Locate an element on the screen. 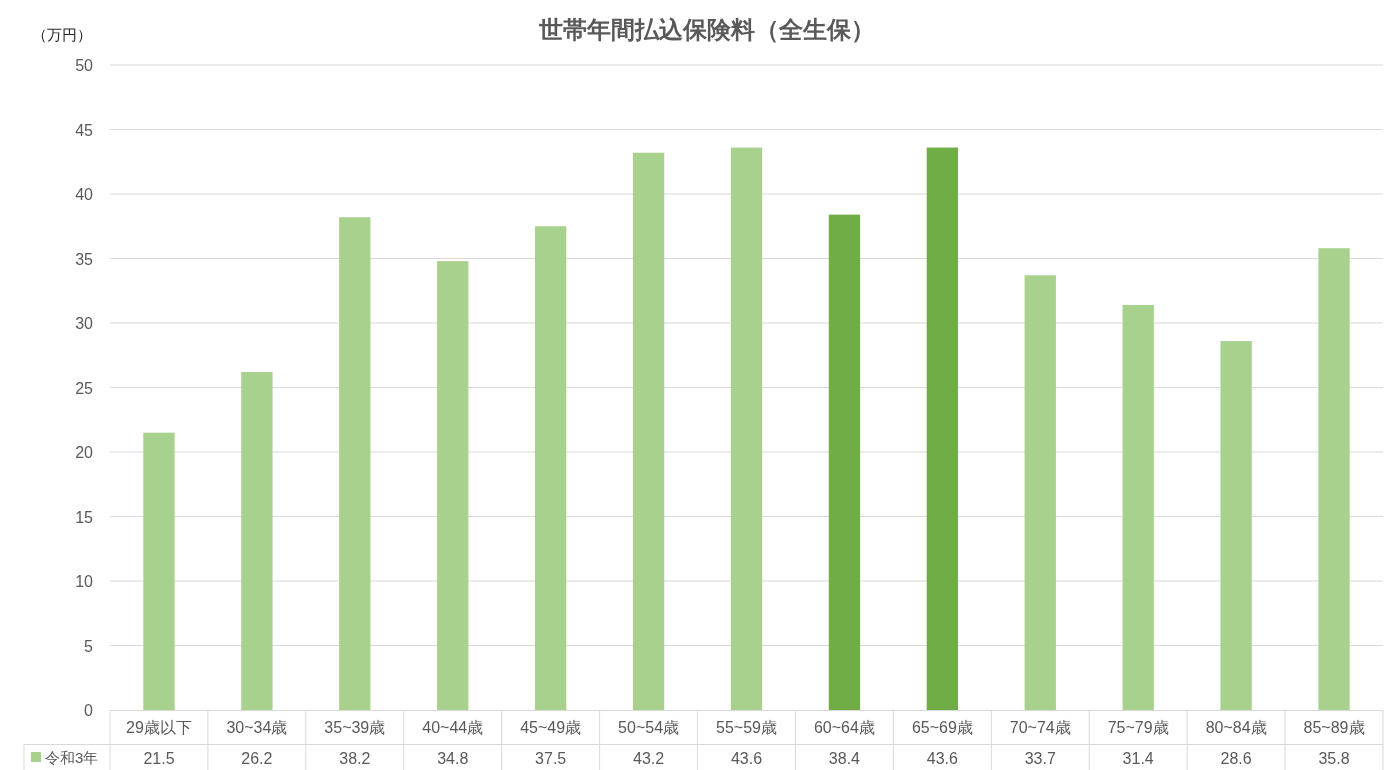 Image resolution: width=1397 pixels, height=770 pixels. x-tick-label: 45~49歳 is located at coordinates (551, 727).